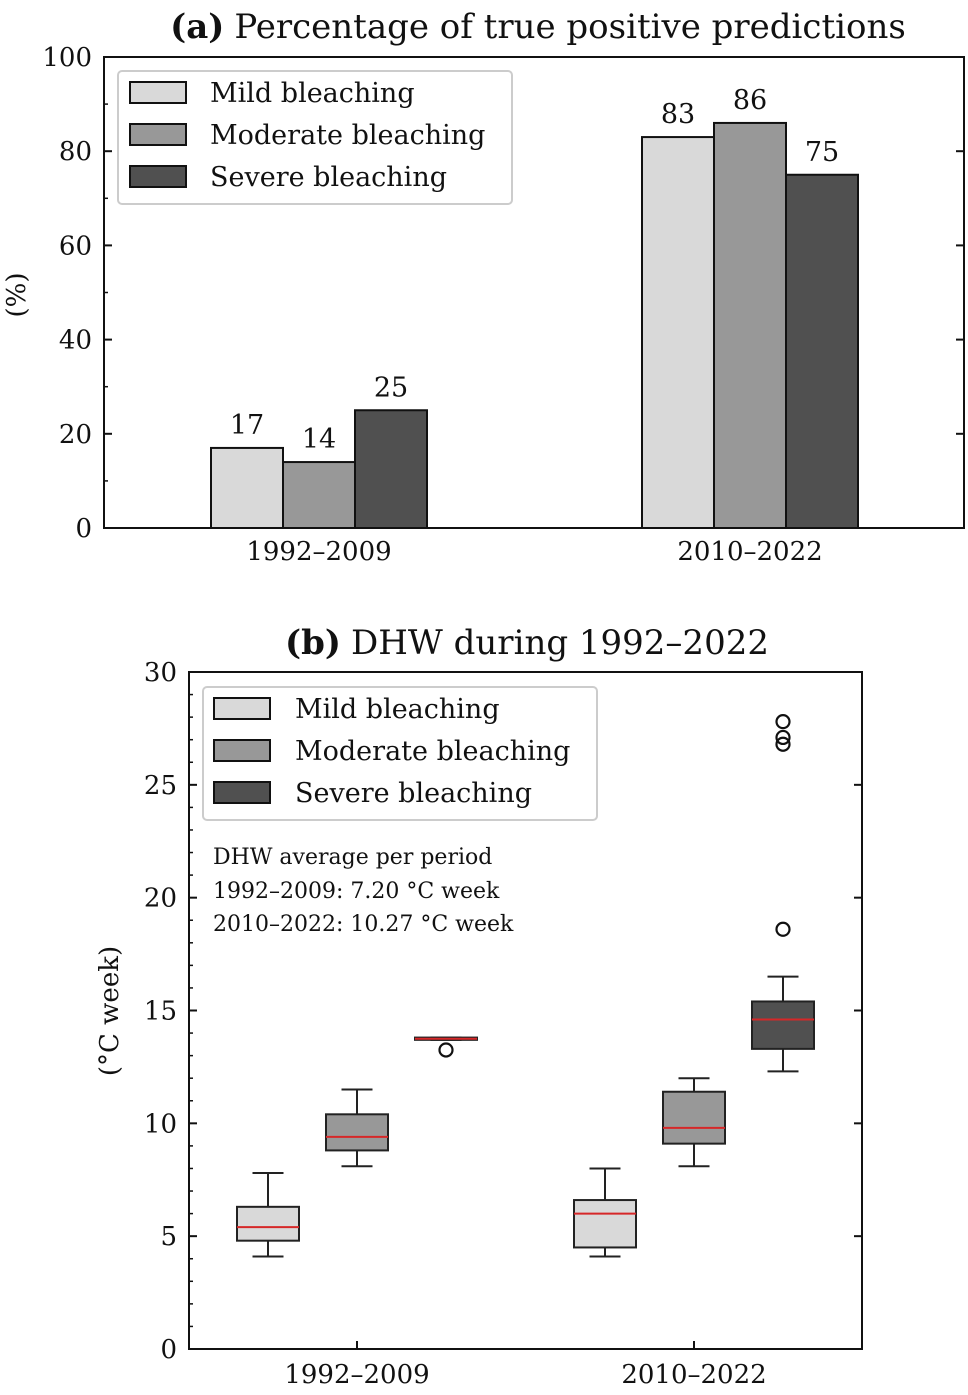 Image resolution: width=968 pixels, height=1395 pixels. Describe the element at coordinates (158, 134) in the screenshot. I see `legend-swatch-moderate` at that location.